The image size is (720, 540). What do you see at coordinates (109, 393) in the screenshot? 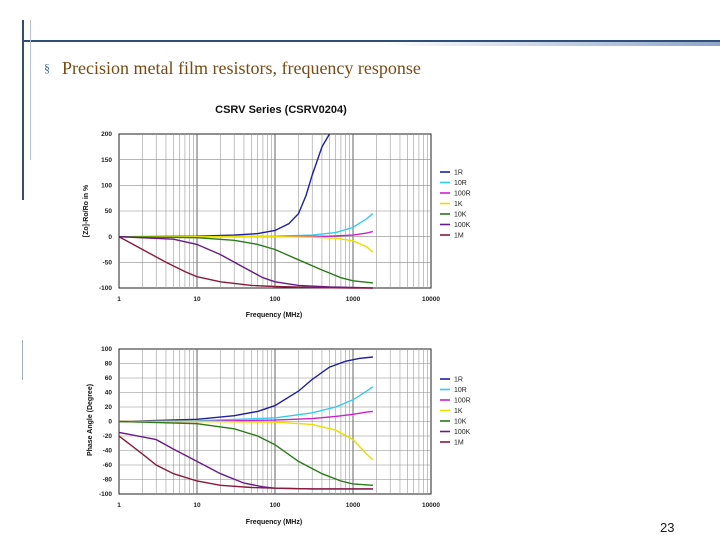
I see `y-tick-label: 40` at bounding box center [109, 393].